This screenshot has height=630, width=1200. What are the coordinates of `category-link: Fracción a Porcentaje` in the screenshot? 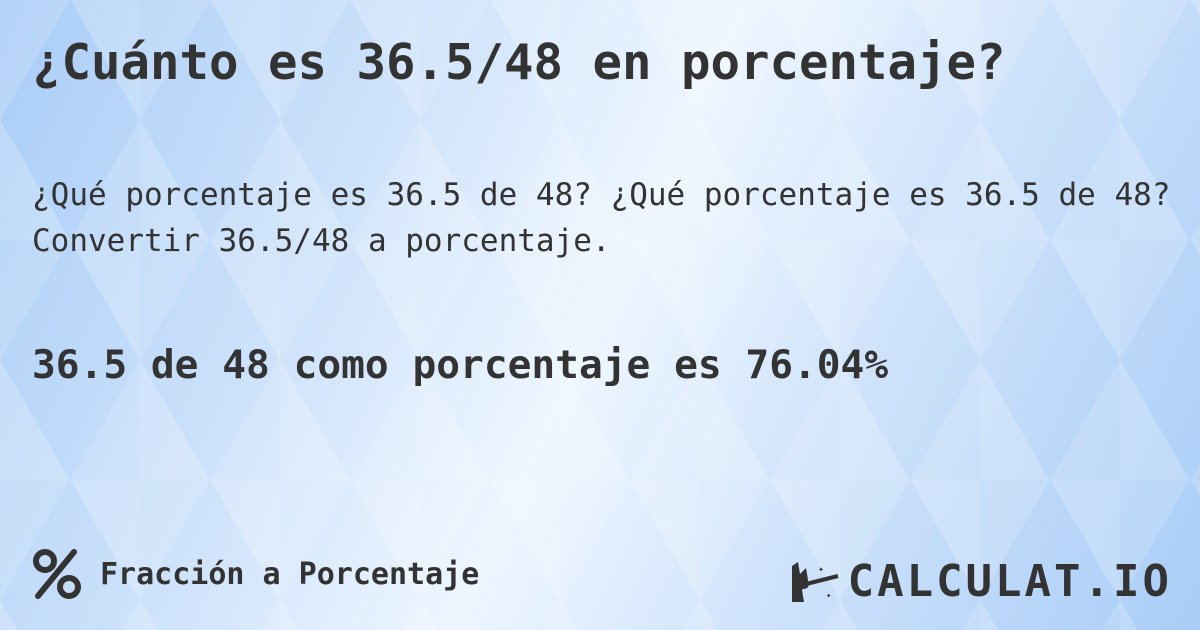 It's located at (255, 574).